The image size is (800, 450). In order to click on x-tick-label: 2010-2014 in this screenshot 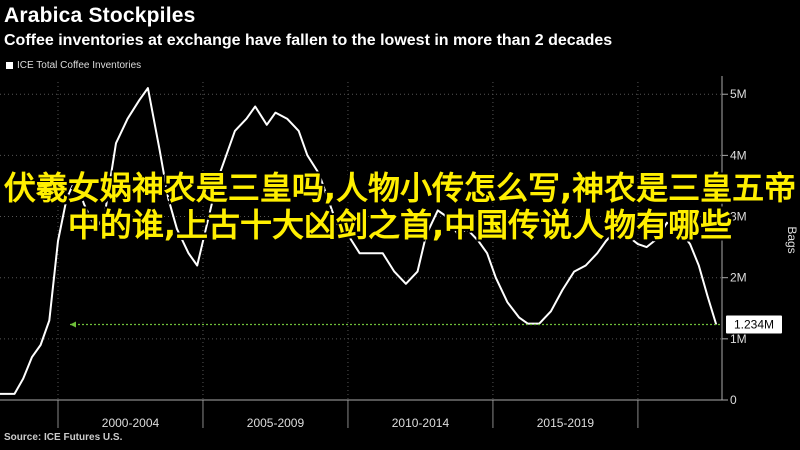, I will do `click(421, 423)`.